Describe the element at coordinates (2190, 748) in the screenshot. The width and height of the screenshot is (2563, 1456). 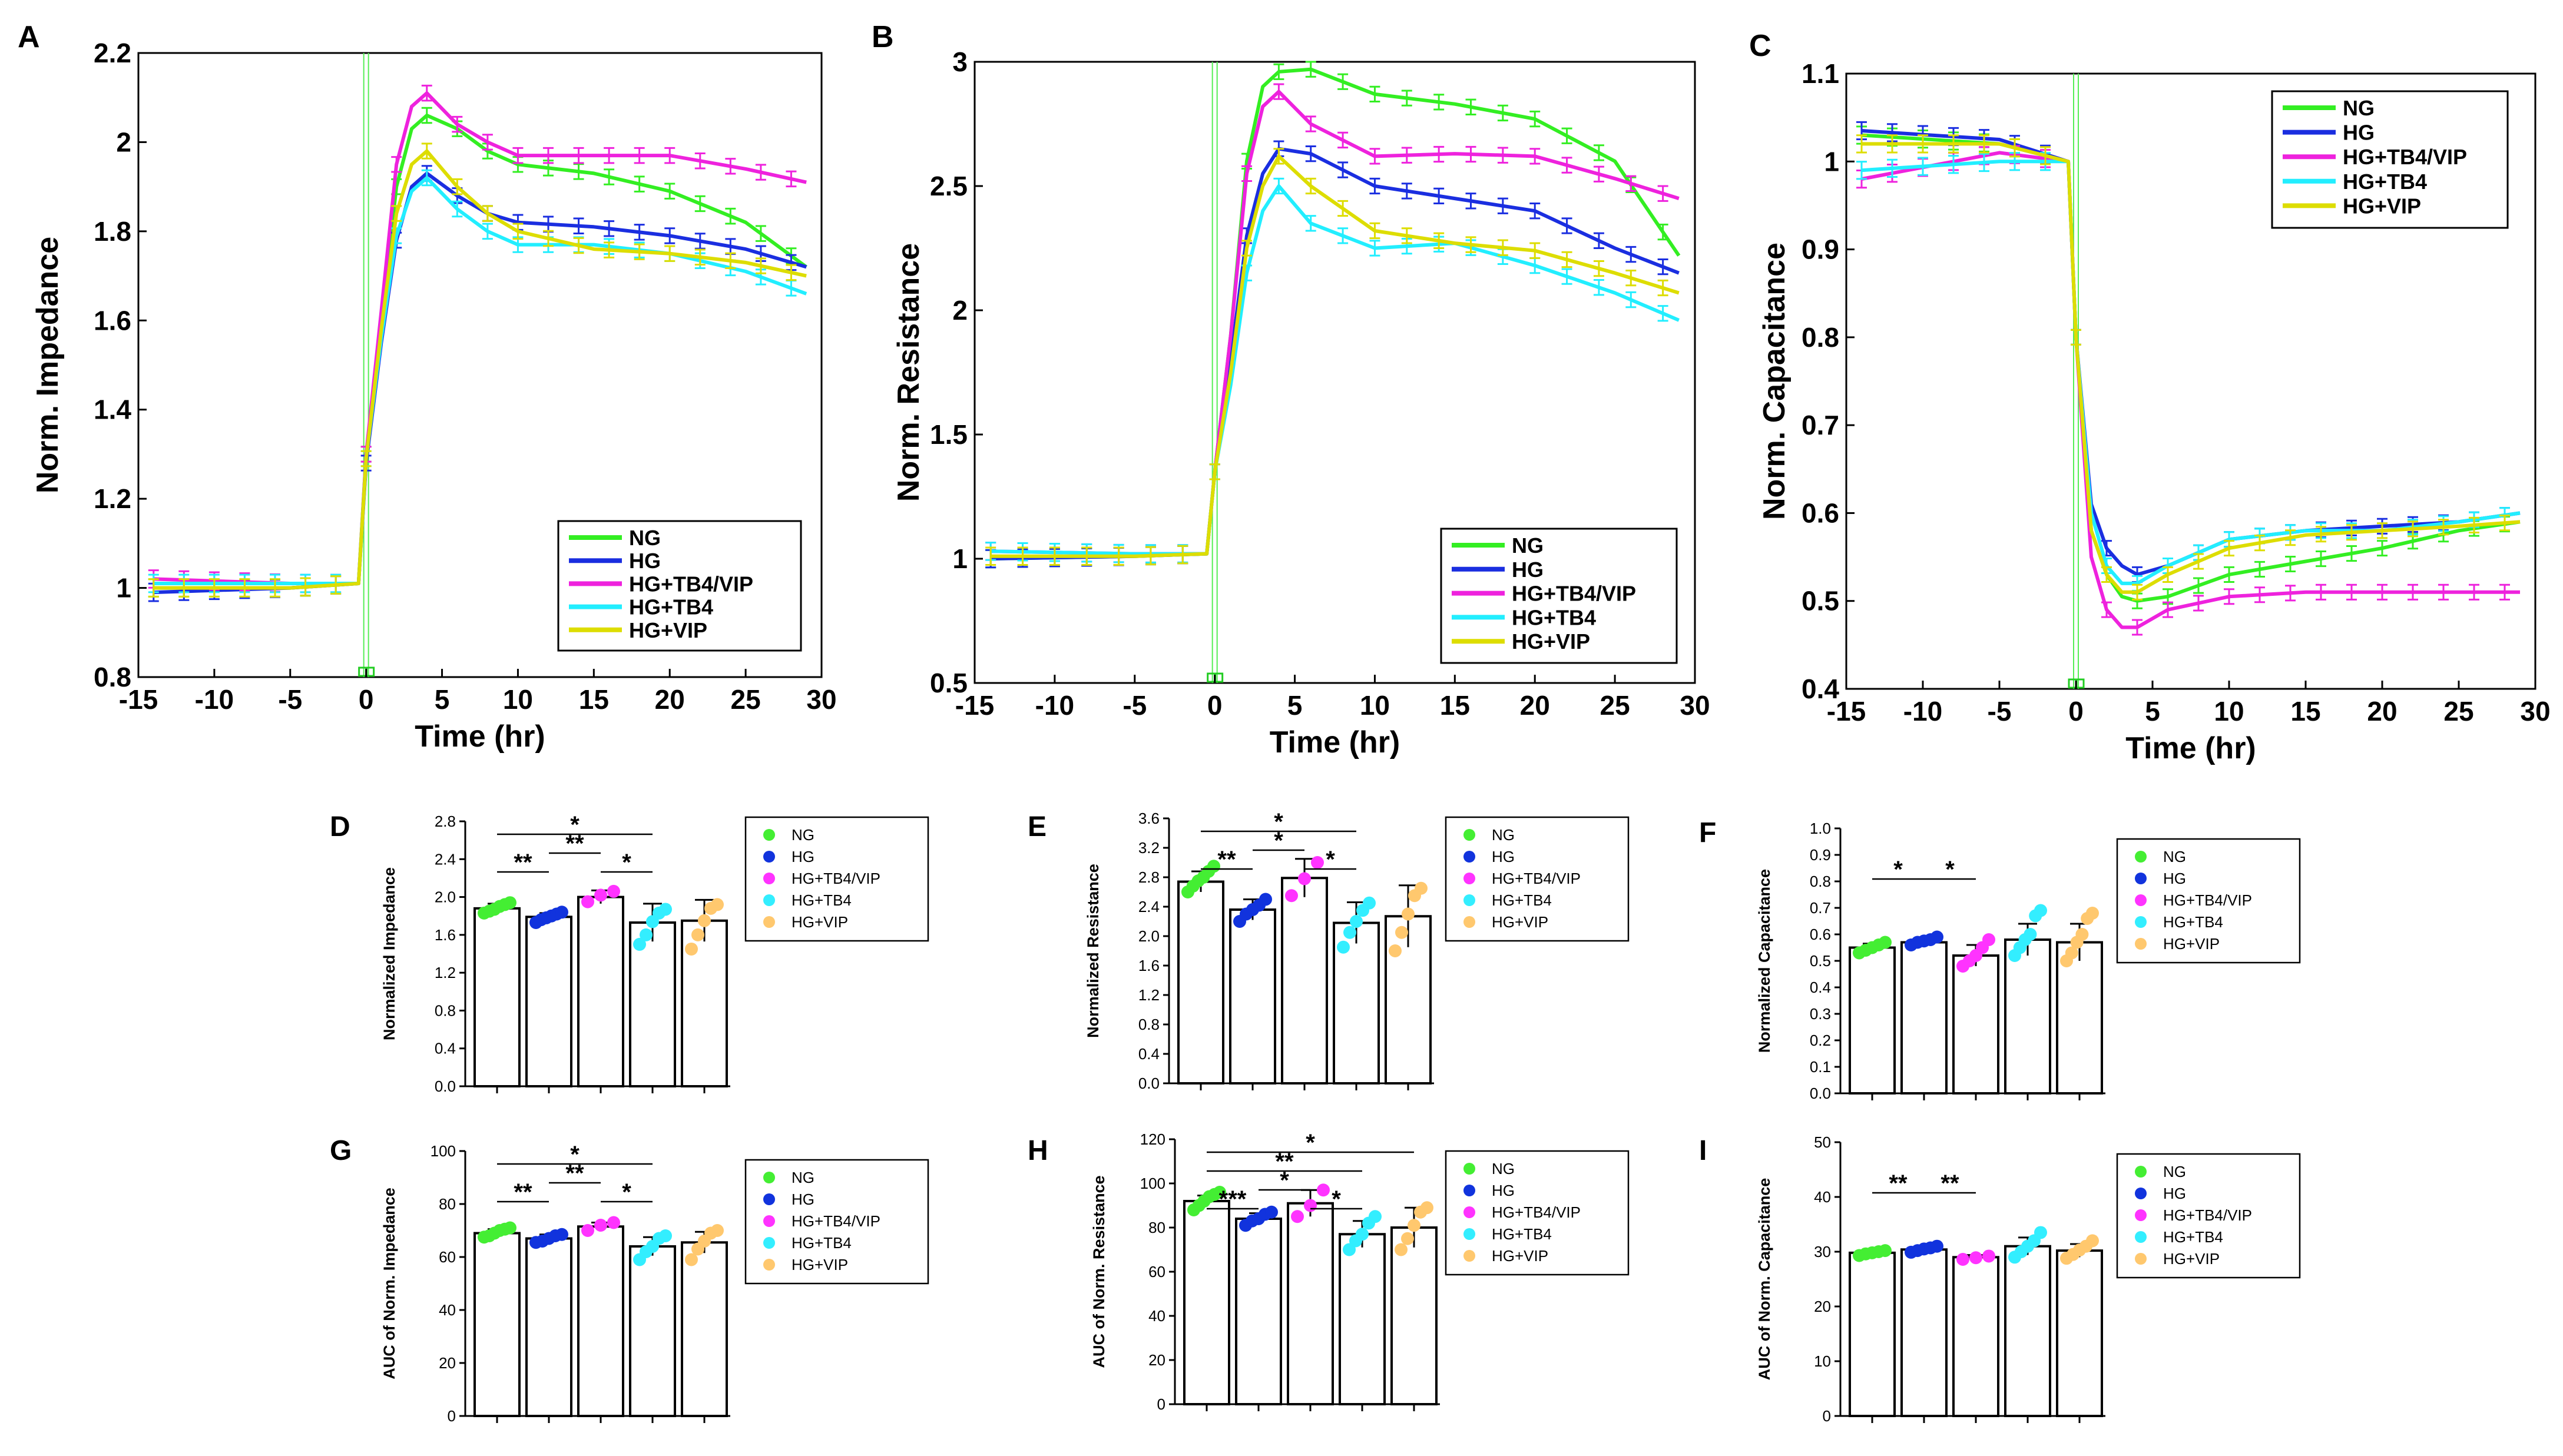
I see `x-axis-title: Time (hr)` at that location.